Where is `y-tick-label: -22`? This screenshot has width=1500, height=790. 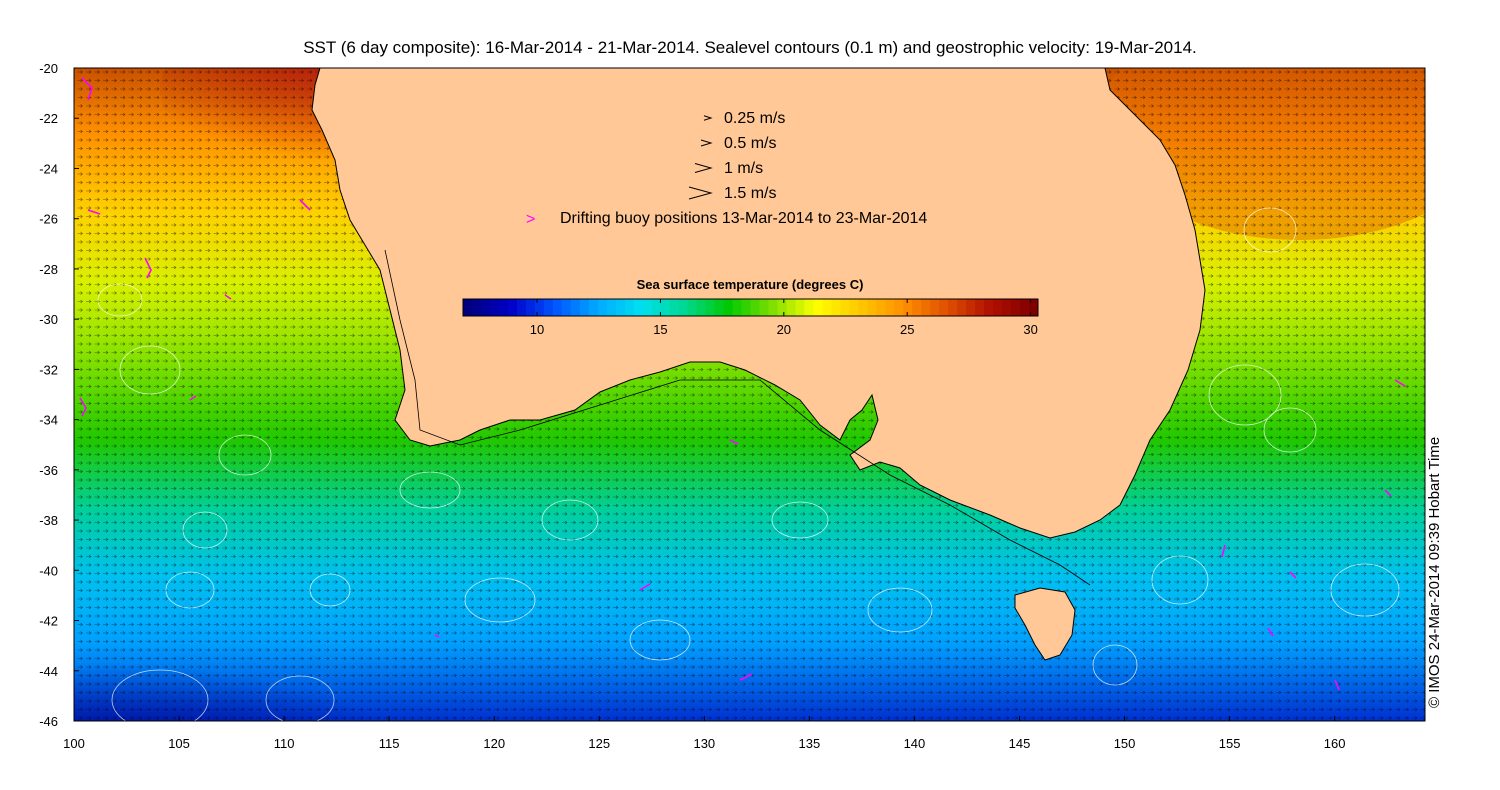 y-tick-label: -22 is located at coordinates (48, 118).